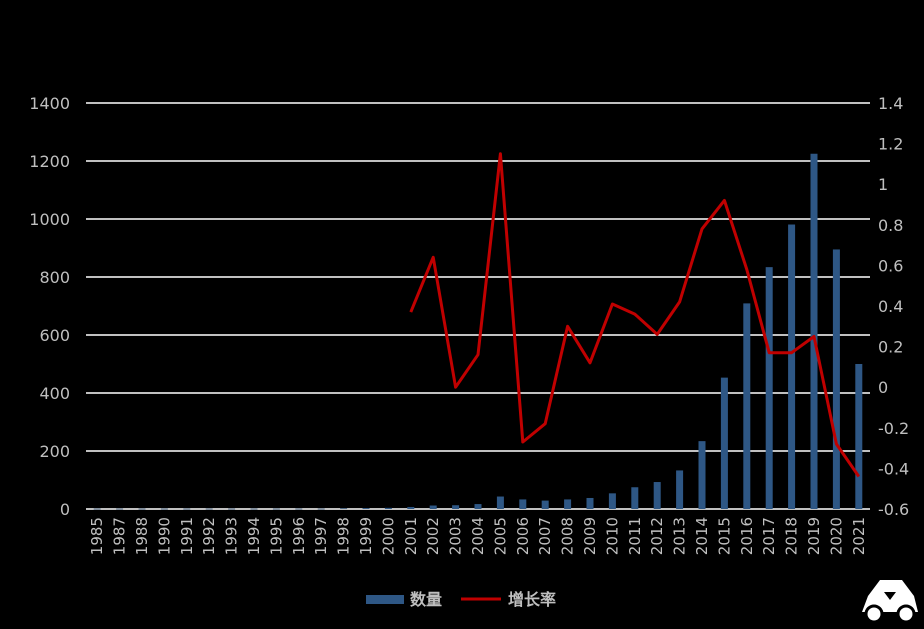 This screenshot has height=629, width=924. What do you see at coordinates (54, 335) in the screenshot?
I see `y-left-tick: 600` at bounding box center [54, 335].